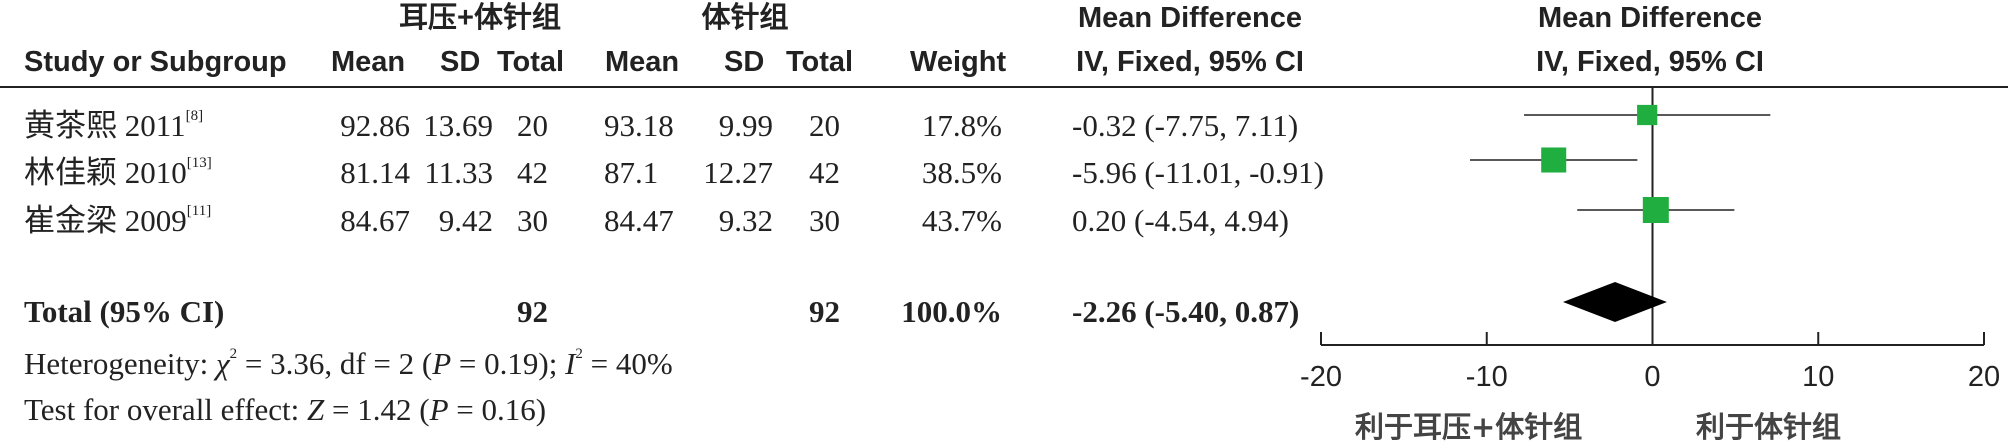 This screenshot has width=2008, height=442. I want to click on weight-value: 38.5%, so click(961, 172).